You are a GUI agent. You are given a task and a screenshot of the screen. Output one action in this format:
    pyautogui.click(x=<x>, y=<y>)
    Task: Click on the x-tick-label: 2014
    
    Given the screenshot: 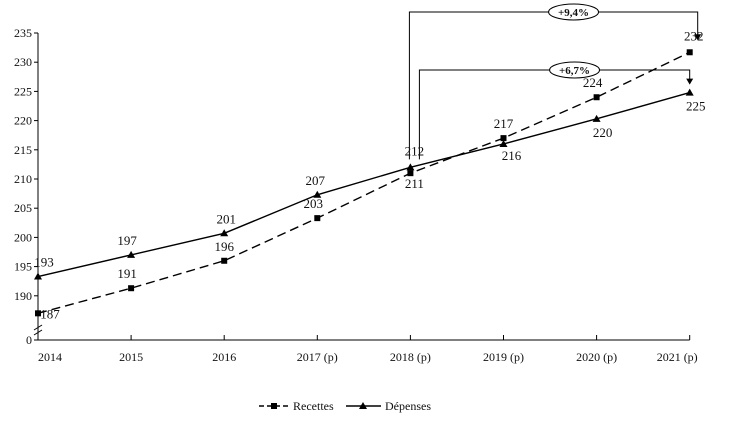 What is the action you would take?
    pyautogui.click(x=50, y=357)
    